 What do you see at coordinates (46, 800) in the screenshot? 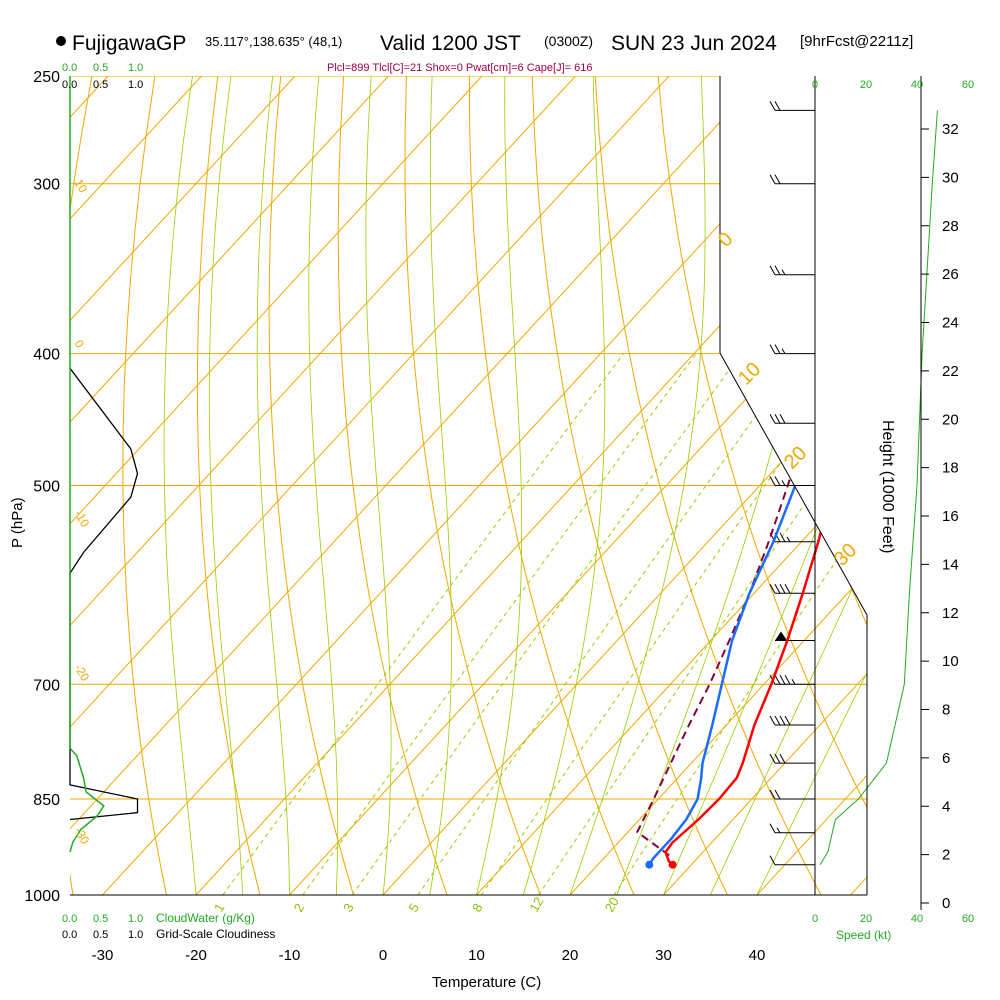
I see `pressure-tick-label: 850` at bounding box center [46, 800].